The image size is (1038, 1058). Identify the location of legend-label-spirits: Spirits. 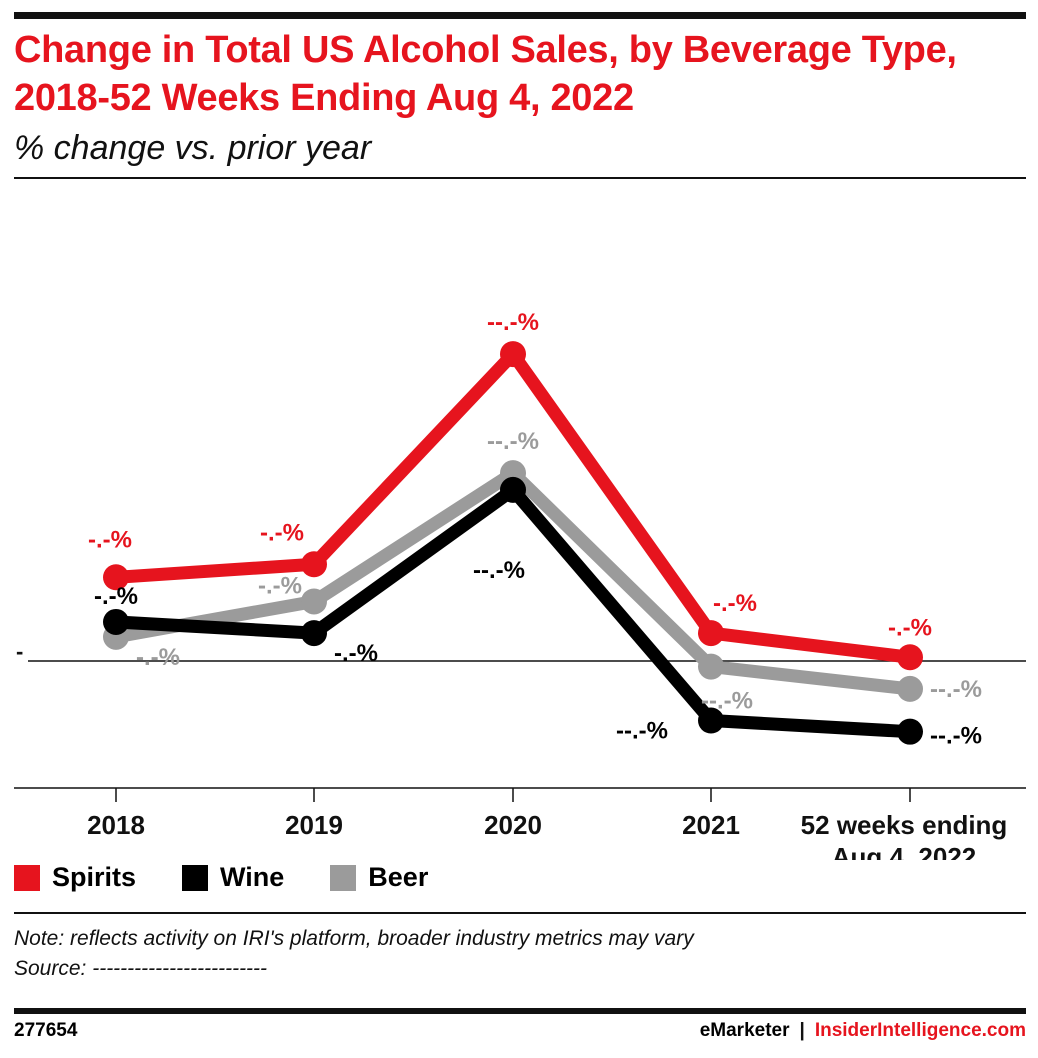
(94, 877).